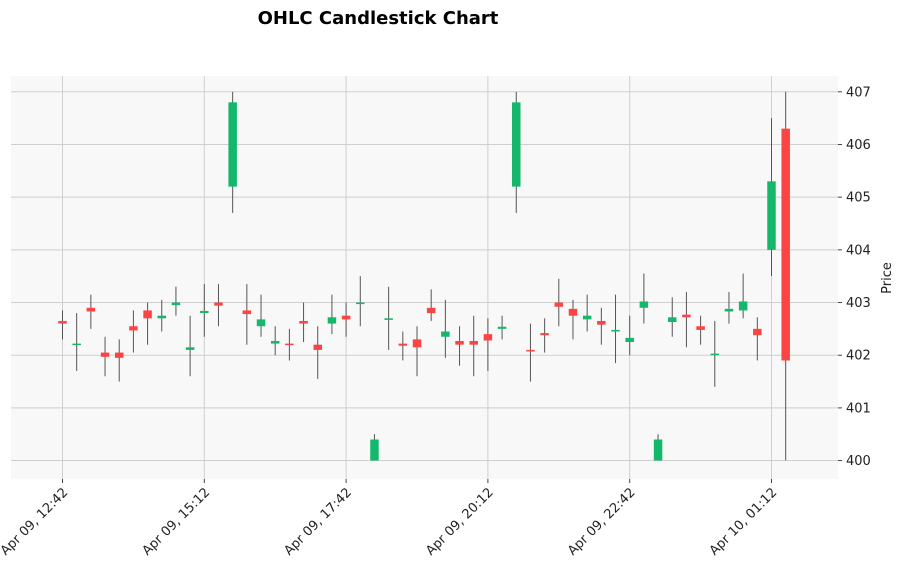  I want to click on x-tick-label: Apr 09, 20:12, so click(459, 521).